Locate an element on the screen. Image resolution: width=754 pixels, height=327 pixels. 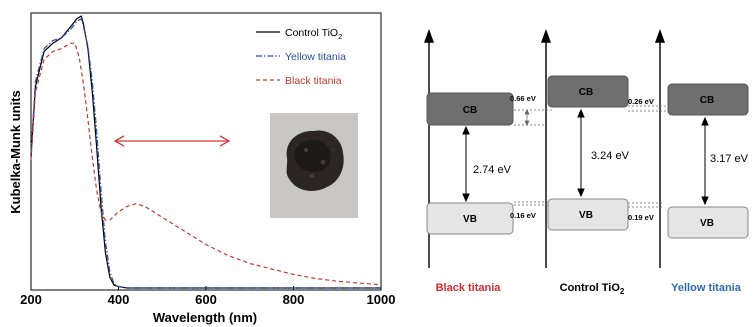
material-label-control: Control TiO2 is located at coordinates (592, 289).